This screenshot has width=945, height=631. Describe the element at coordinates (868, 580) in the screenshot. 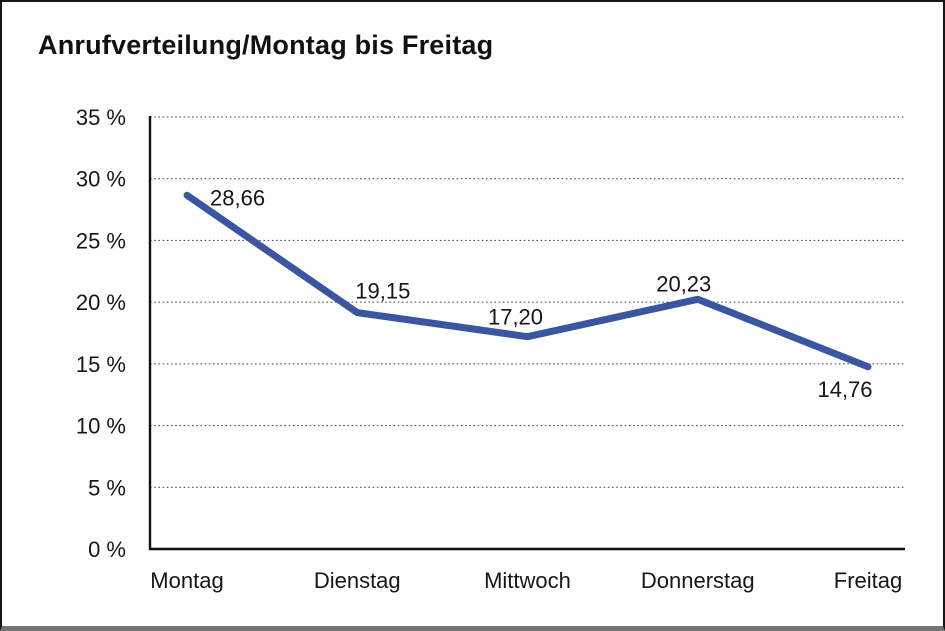

I see `x-category-label: Freitag` at that location.